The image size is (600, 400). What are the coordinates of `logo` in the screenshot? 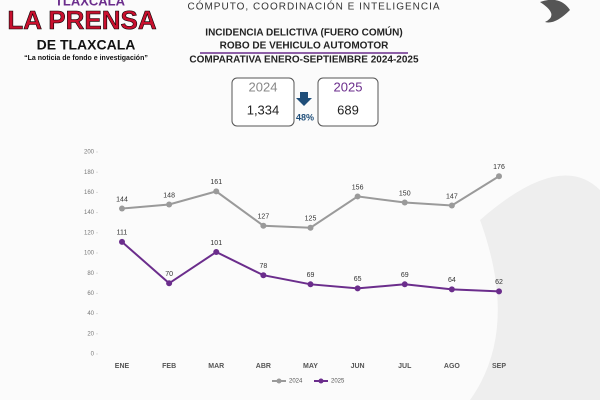 It's located at (555, 11).